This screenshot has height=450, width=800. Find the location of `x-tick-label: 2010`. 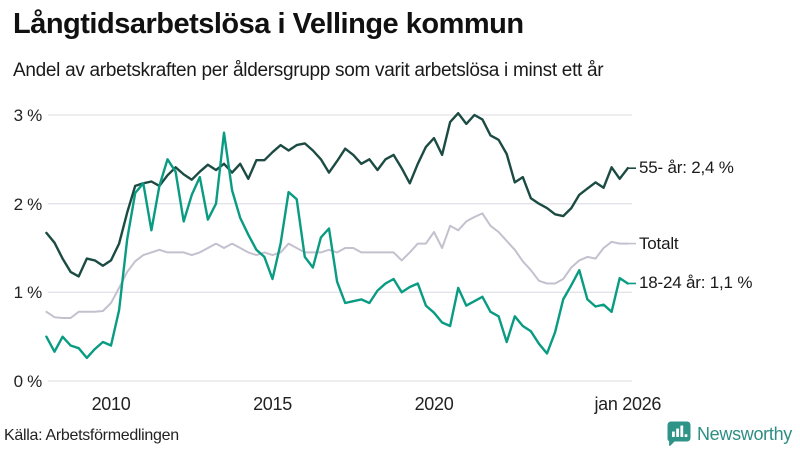

x-tick-label: 2010 is located at coordinates (111, 404).